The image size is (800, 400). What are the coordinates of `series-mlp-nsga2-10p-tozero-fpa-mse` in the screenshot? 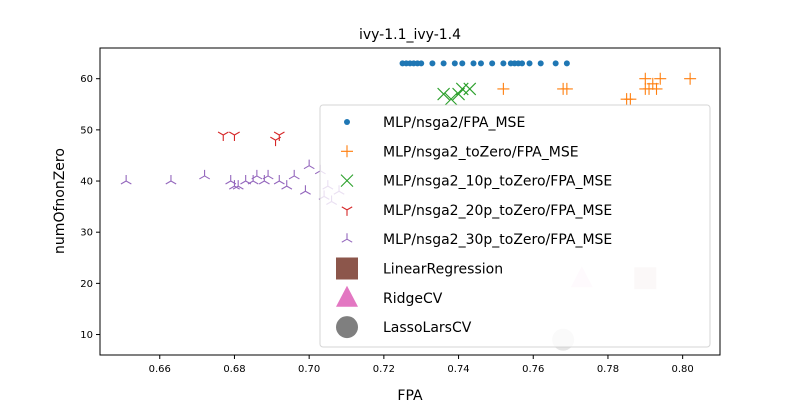 It's located at (457, 94).